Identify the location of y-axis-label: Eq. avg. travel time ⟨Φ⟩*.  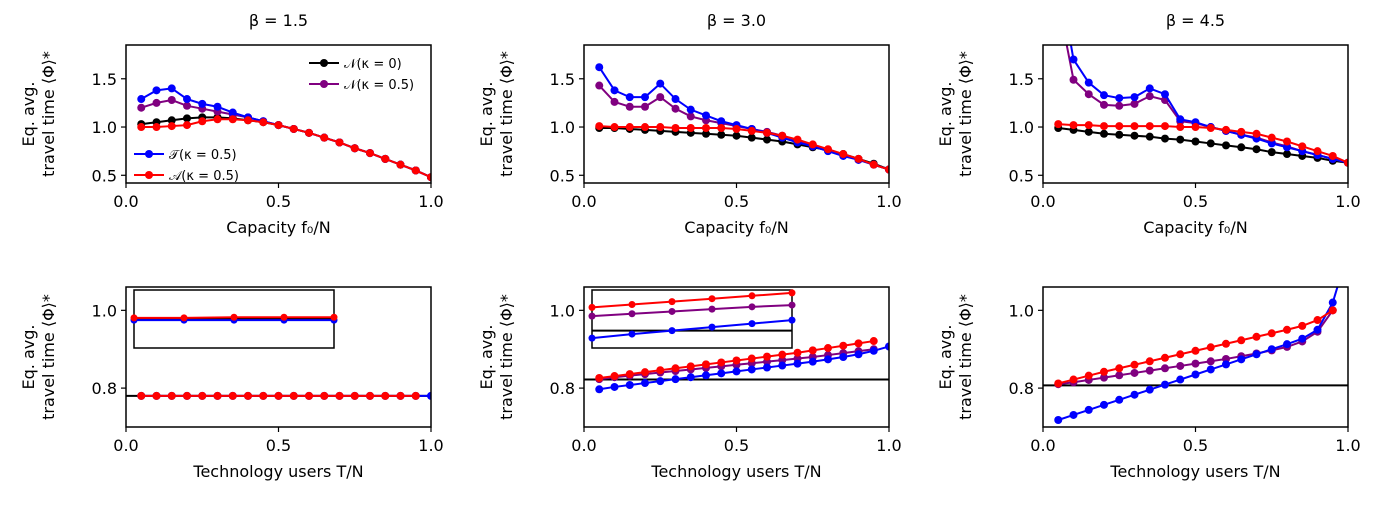
(38, 357).